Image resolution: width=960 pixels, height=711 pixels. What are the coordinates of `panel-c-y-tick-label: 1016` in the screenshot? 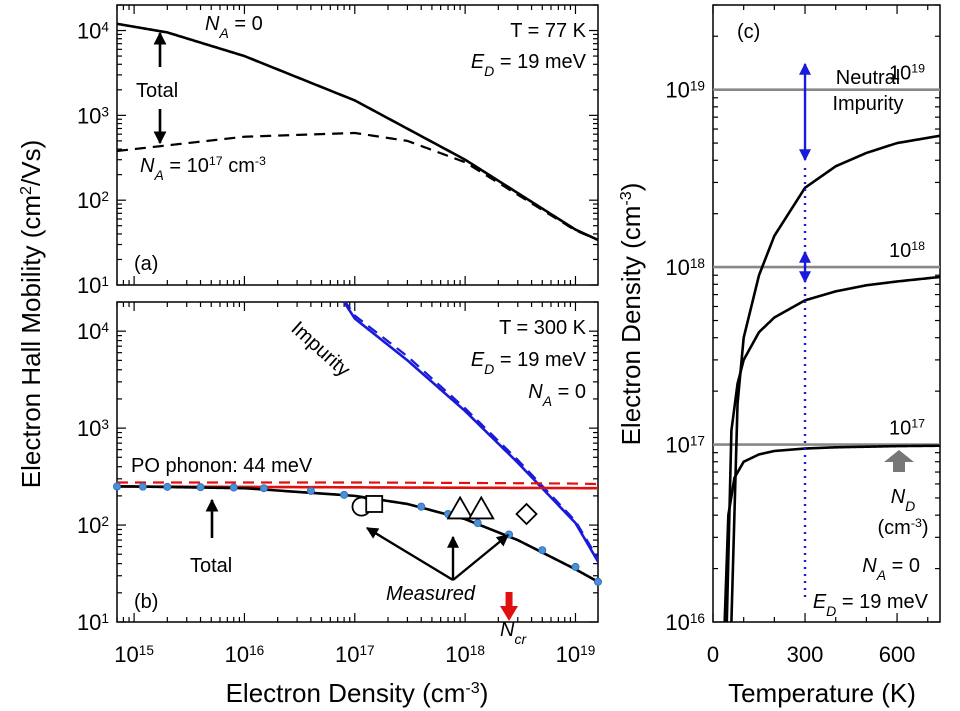 It's located at (685, 622).